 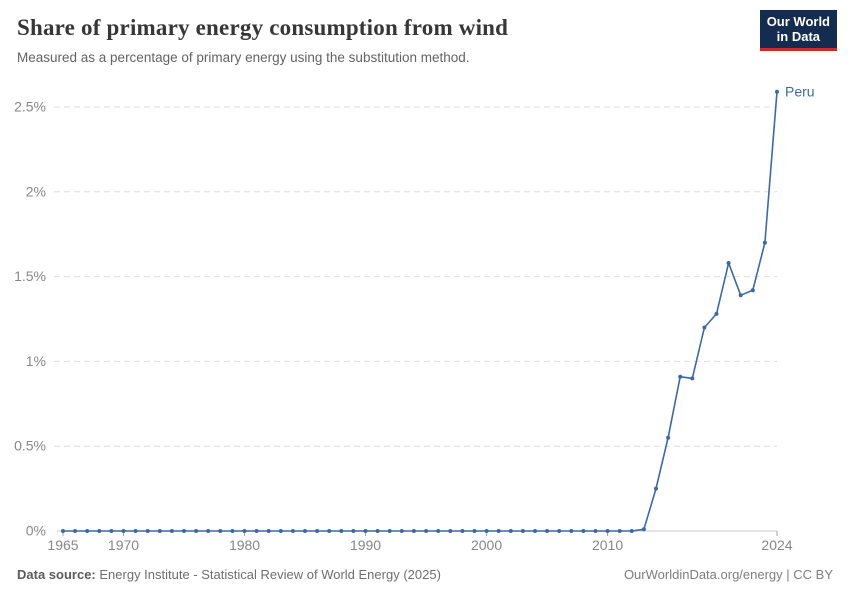 What do you see at coordinates (798, 36) in the screenshot?
I see `owid-logo-line2: in Data` at bounding box center [798, 36].